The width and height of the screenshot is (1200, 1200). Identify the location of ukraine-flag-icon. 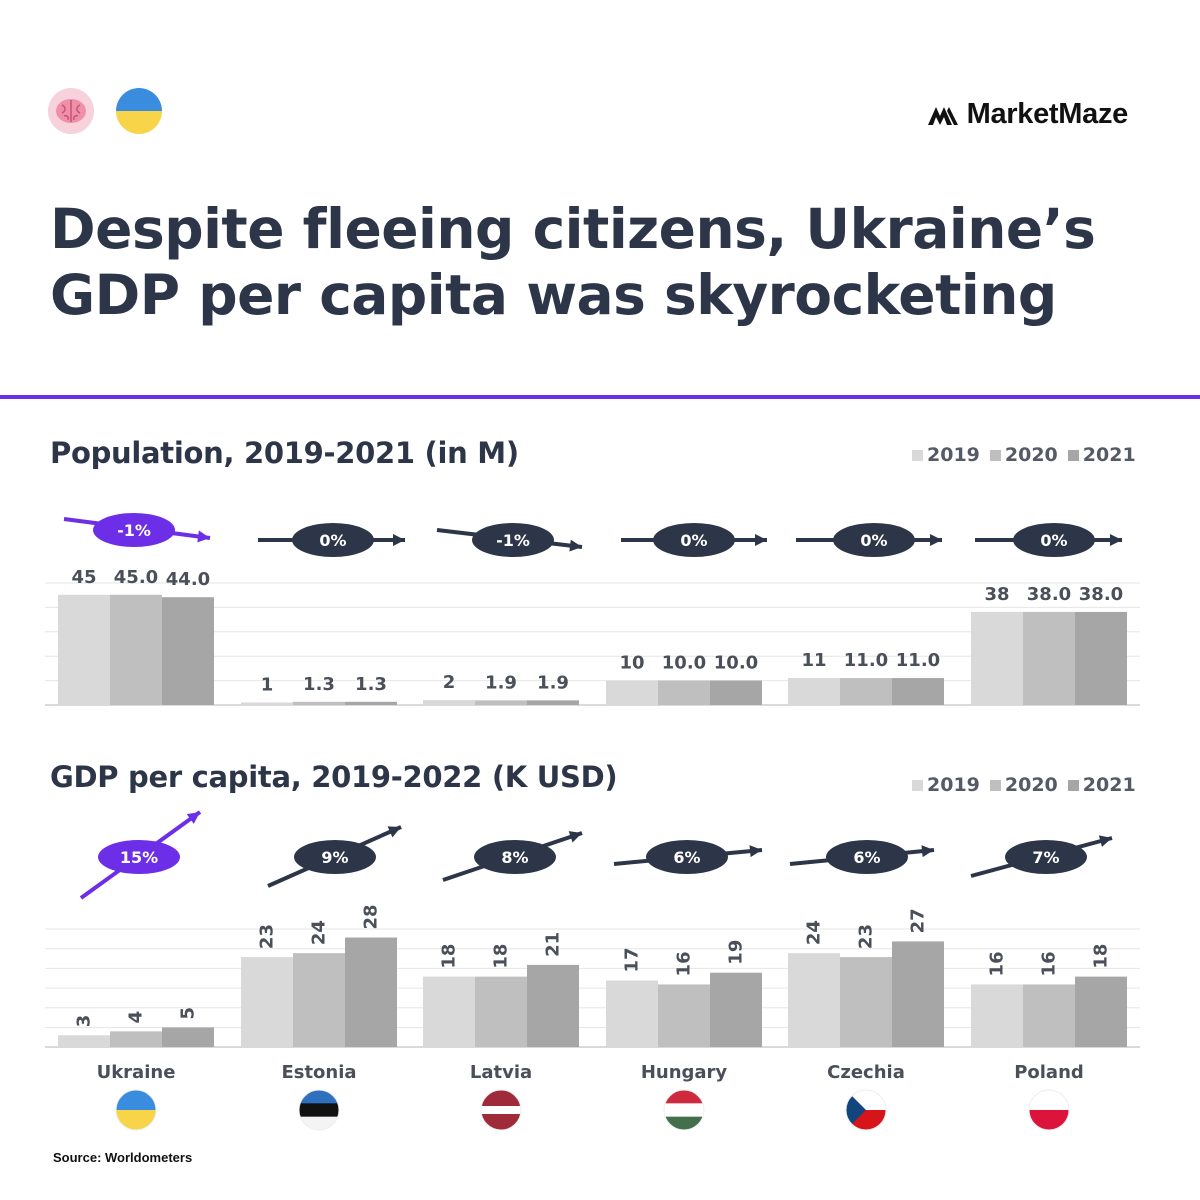
(139, 111).